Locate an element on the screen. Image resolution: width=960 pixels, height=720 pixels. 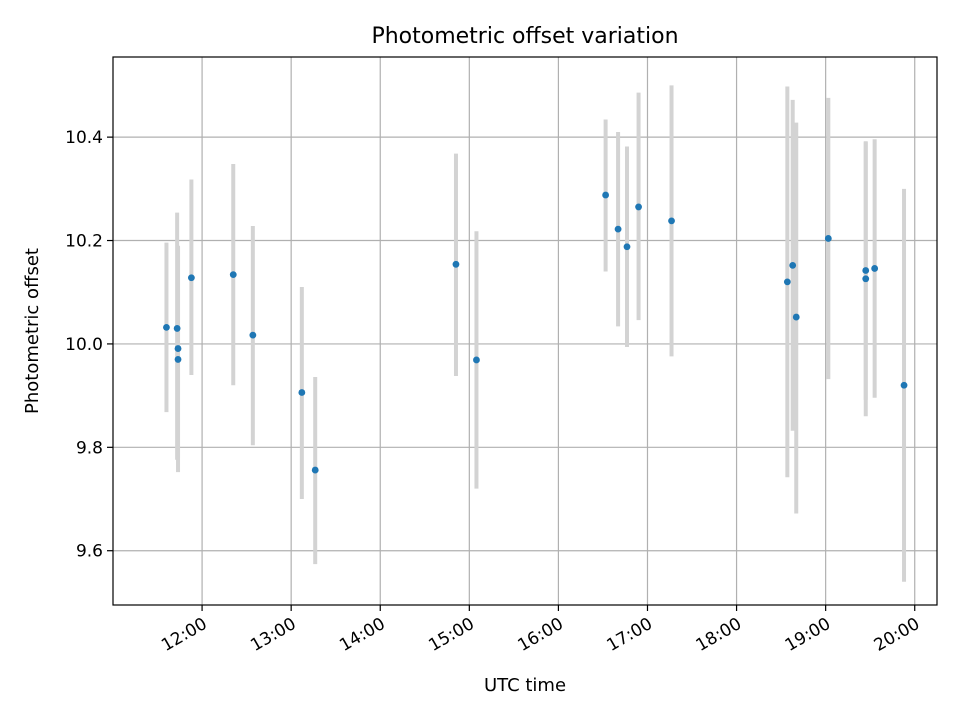
x-tick-label: 12:00 is located at coordinates (184, 635).